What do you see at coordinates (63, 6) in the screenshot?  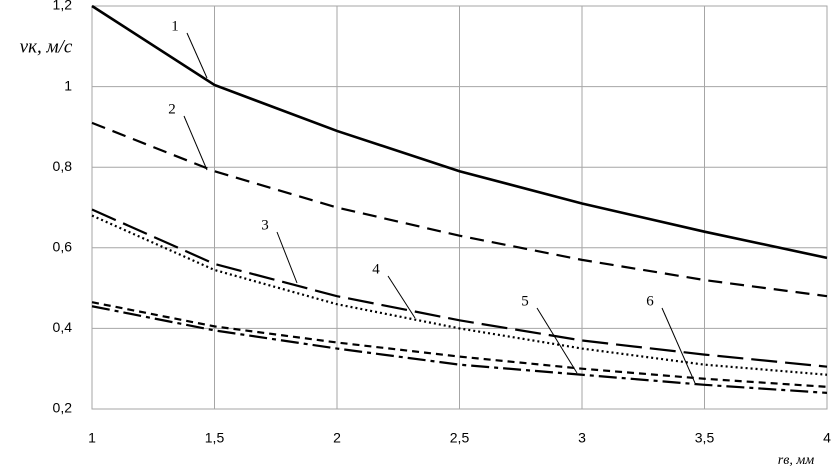 I see `y-tick-label: 1,2` at bounding box center [63, 6].